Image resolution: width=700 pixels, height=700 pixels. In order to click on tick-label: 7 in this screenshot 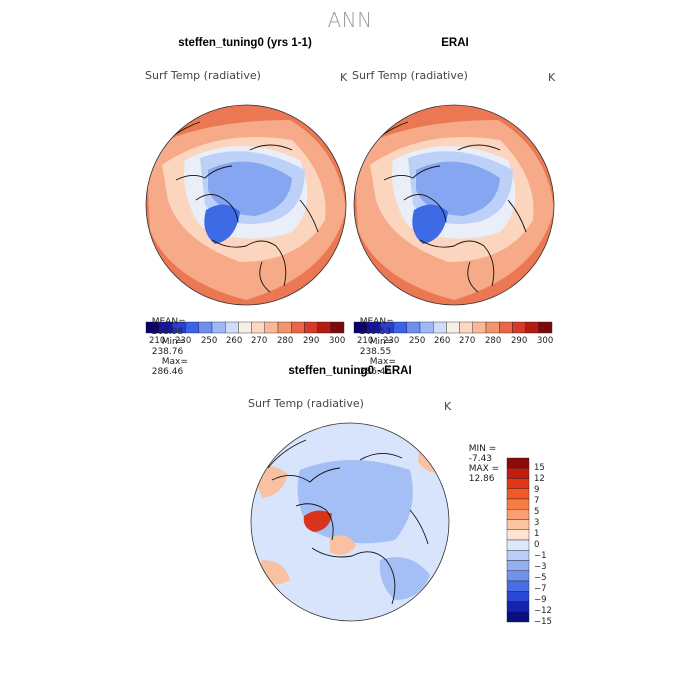, I will do `click(537, 501)`.